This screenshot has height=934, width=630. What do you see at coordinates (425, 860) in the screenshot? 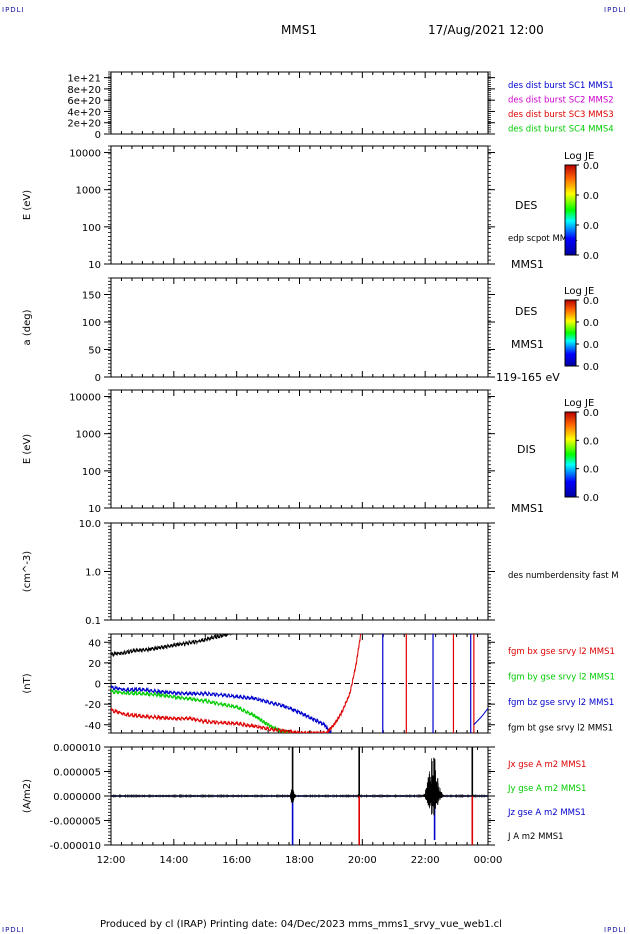
I see `x-tick-label: 22:00` at bounding box center [425, 860].